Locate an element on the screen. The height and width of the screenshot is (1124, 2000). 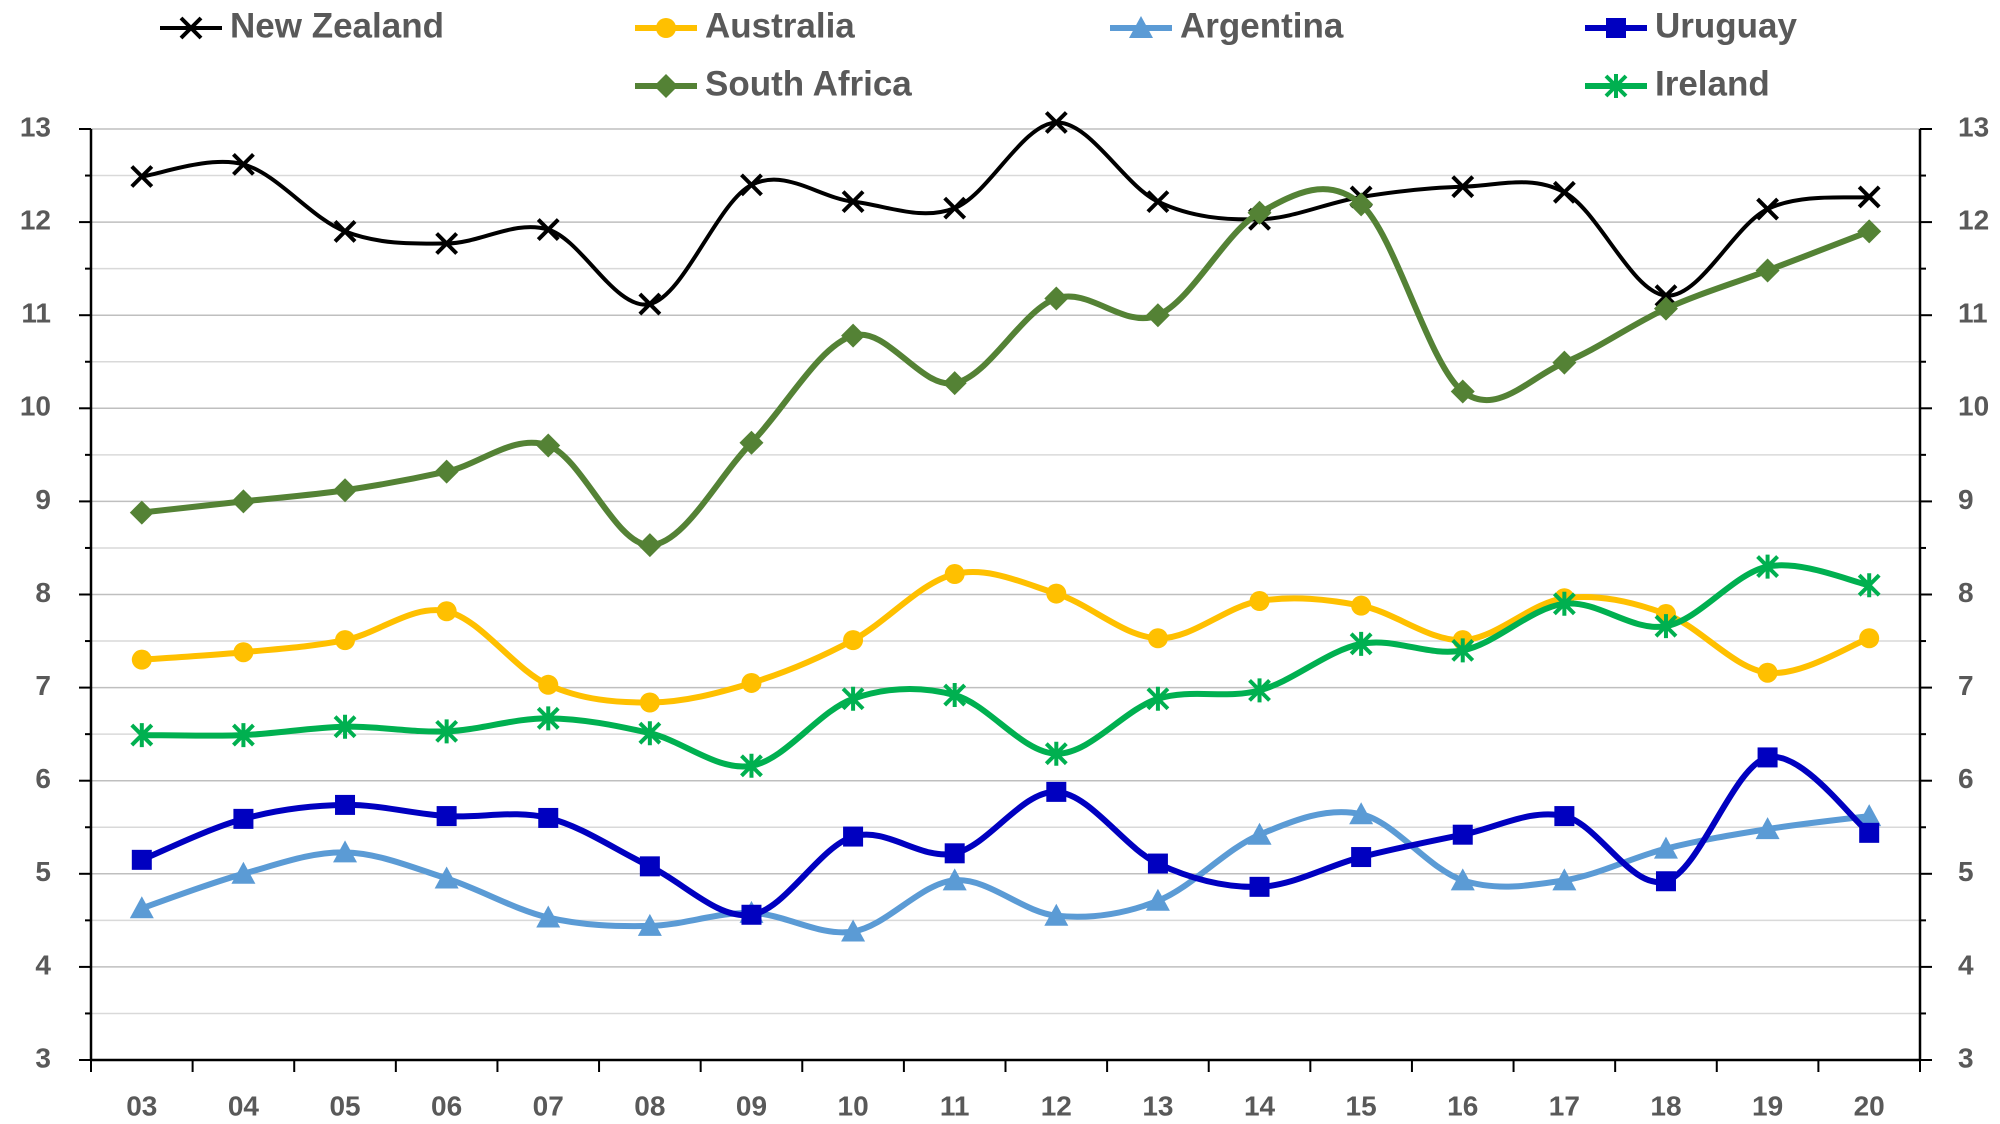
x-tick-label: 19 is located at coordinates (1767, 1105).